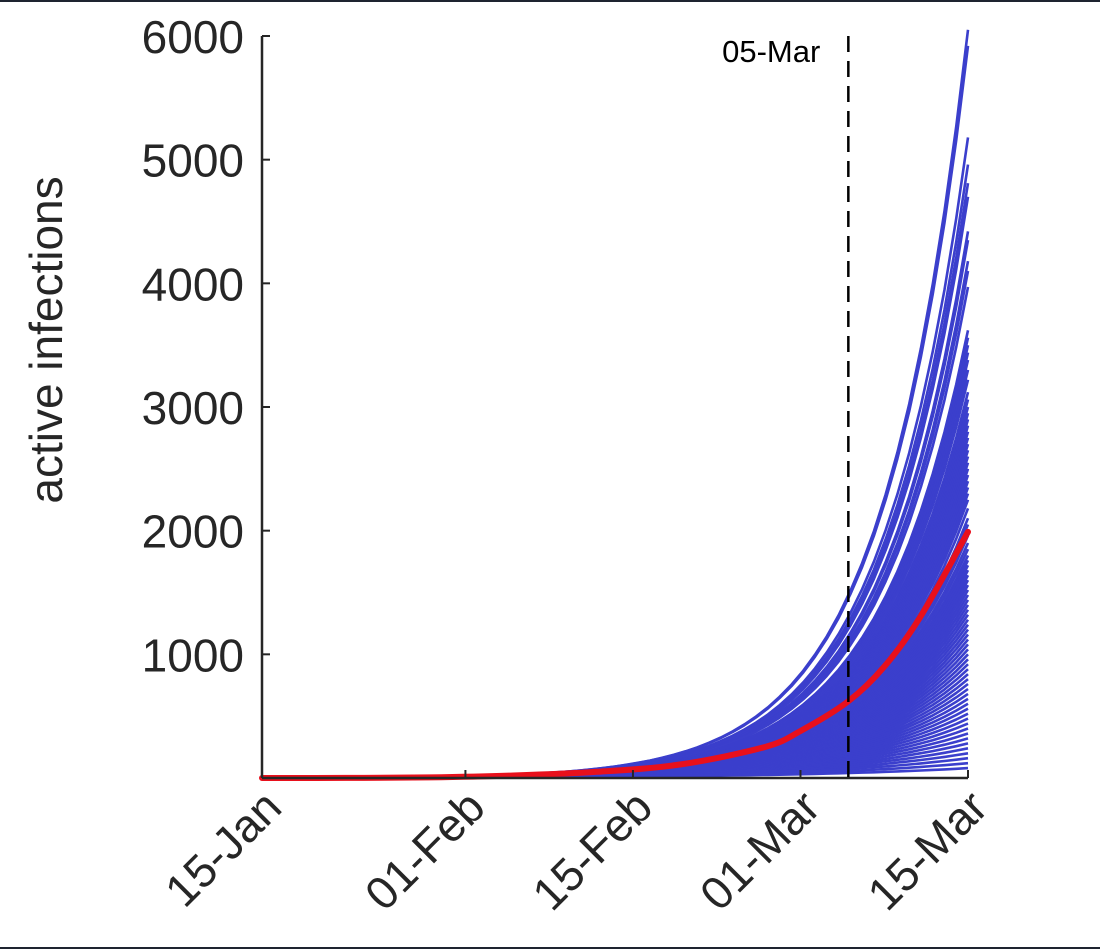  I want to click on x-tick-label-3: 15-Feb, so click(592, 850).